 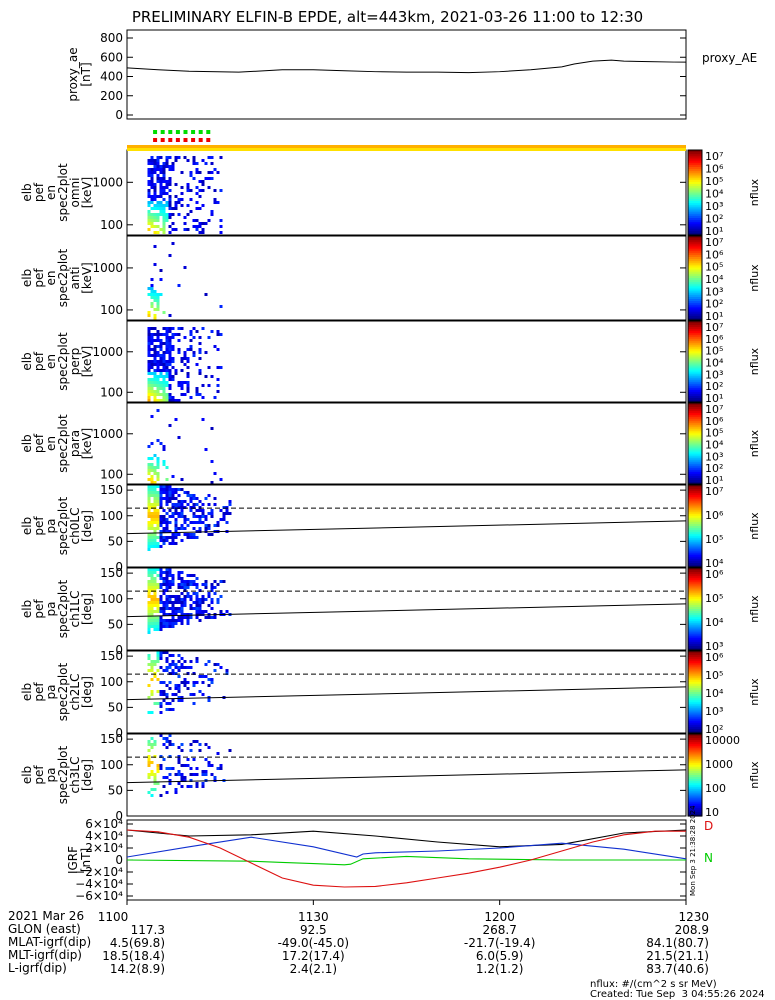 I want to click on en_para-heat-cell, so click(x=158, y=461).